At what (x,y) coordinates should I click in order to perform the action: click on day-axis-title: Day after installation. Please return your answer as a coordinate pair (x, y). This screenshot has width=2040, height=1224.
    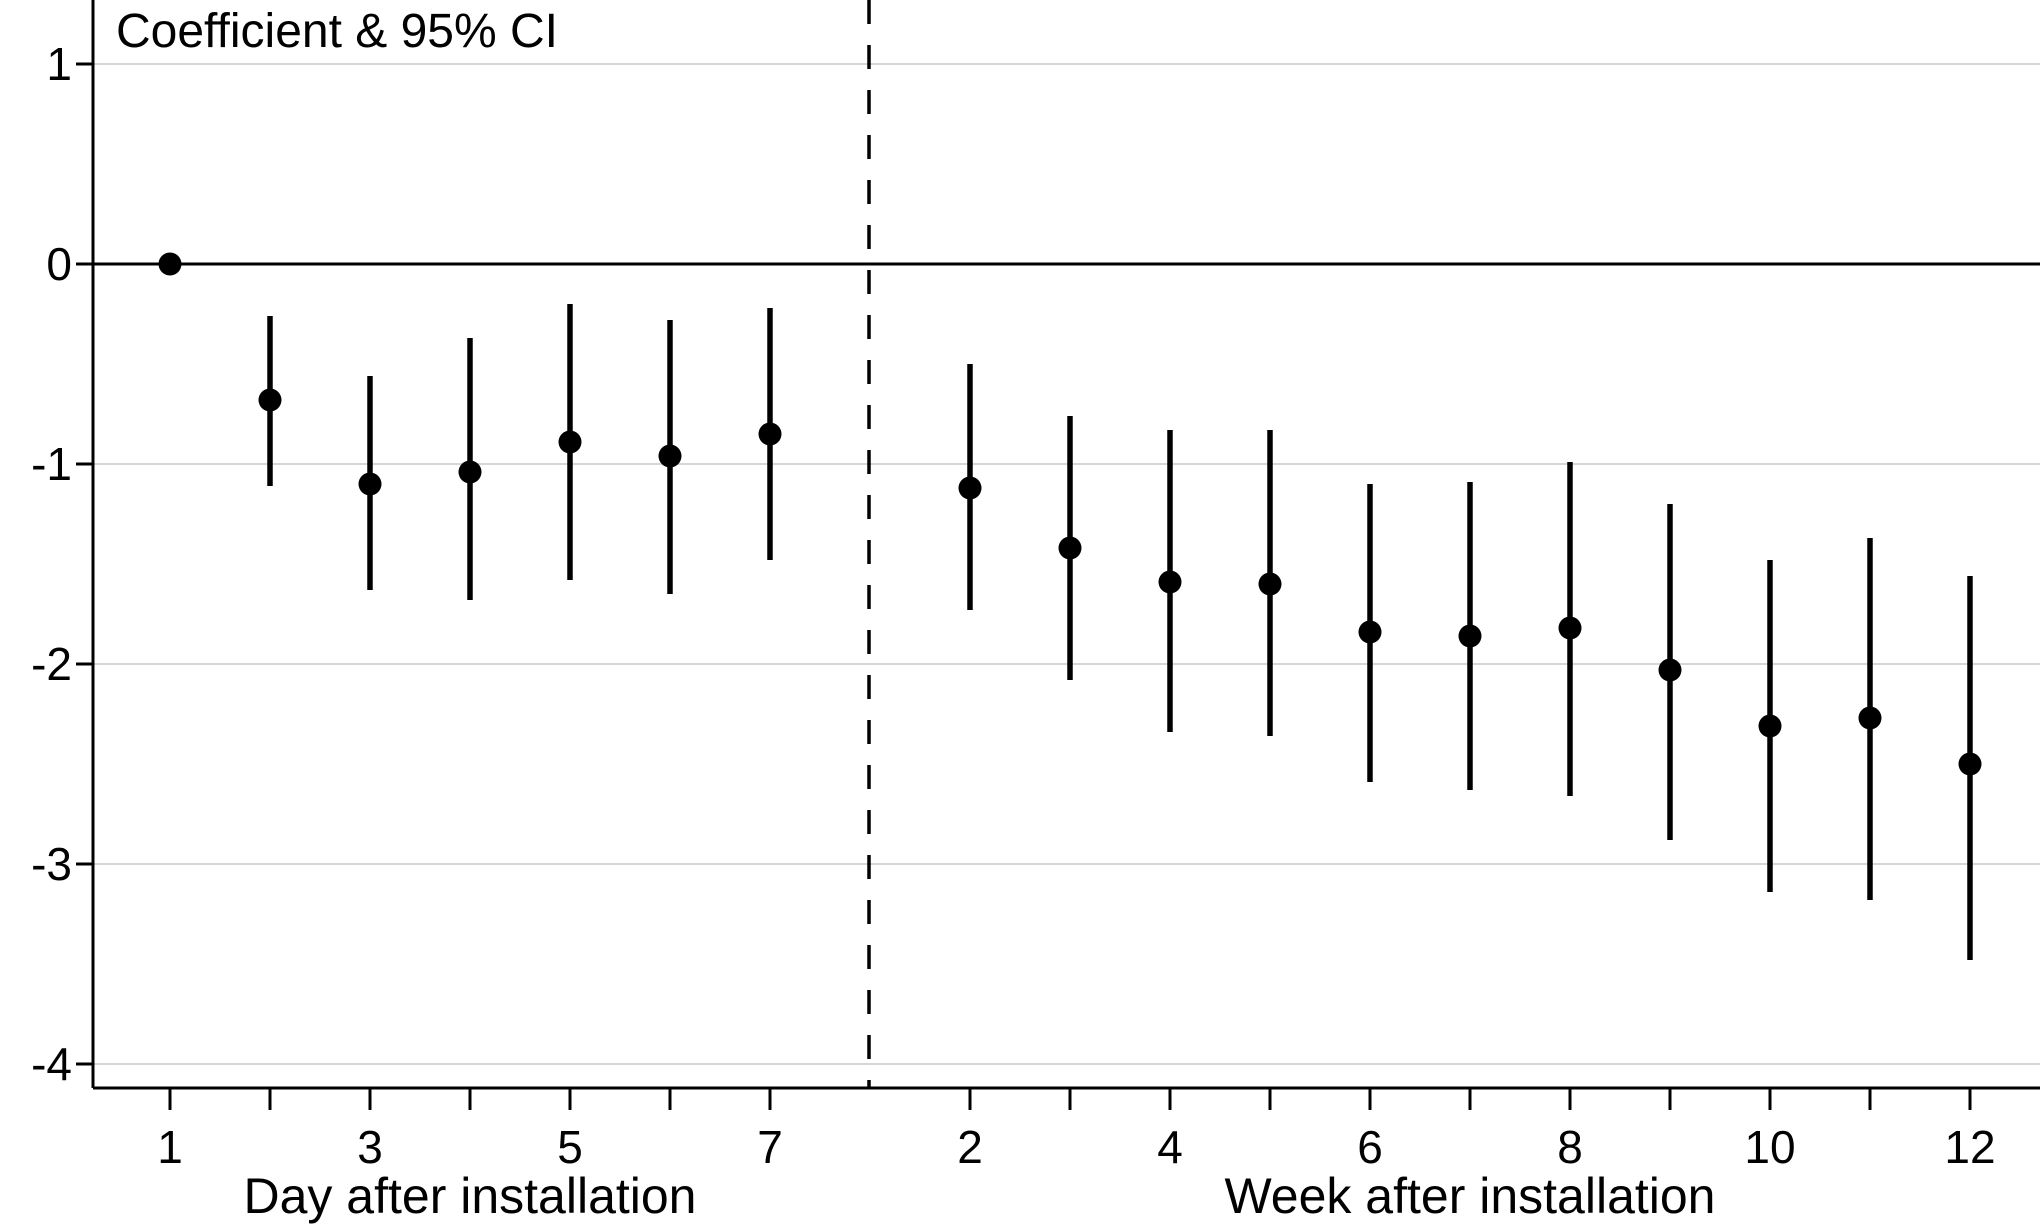
    Looking at the image, I should click on (469, 1196).